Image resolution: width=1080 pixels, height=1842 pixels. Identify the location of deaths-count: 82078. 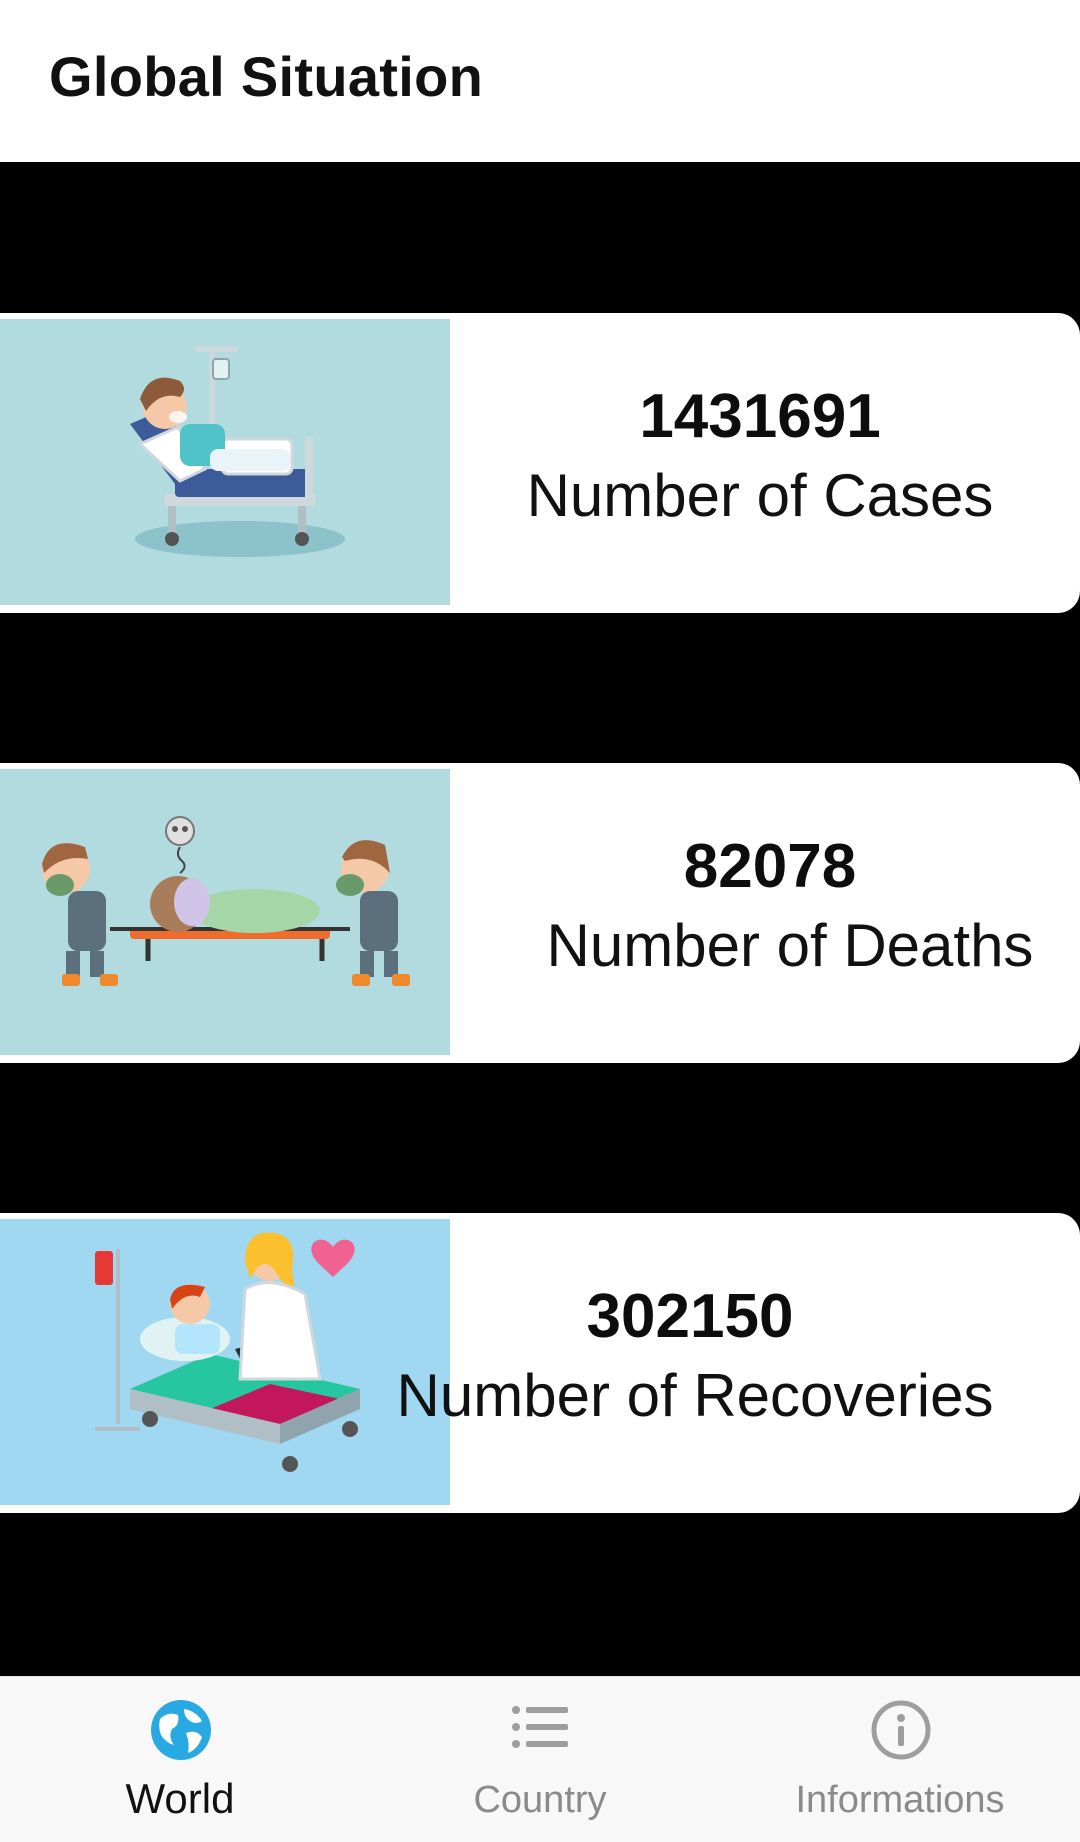
(770, 866).